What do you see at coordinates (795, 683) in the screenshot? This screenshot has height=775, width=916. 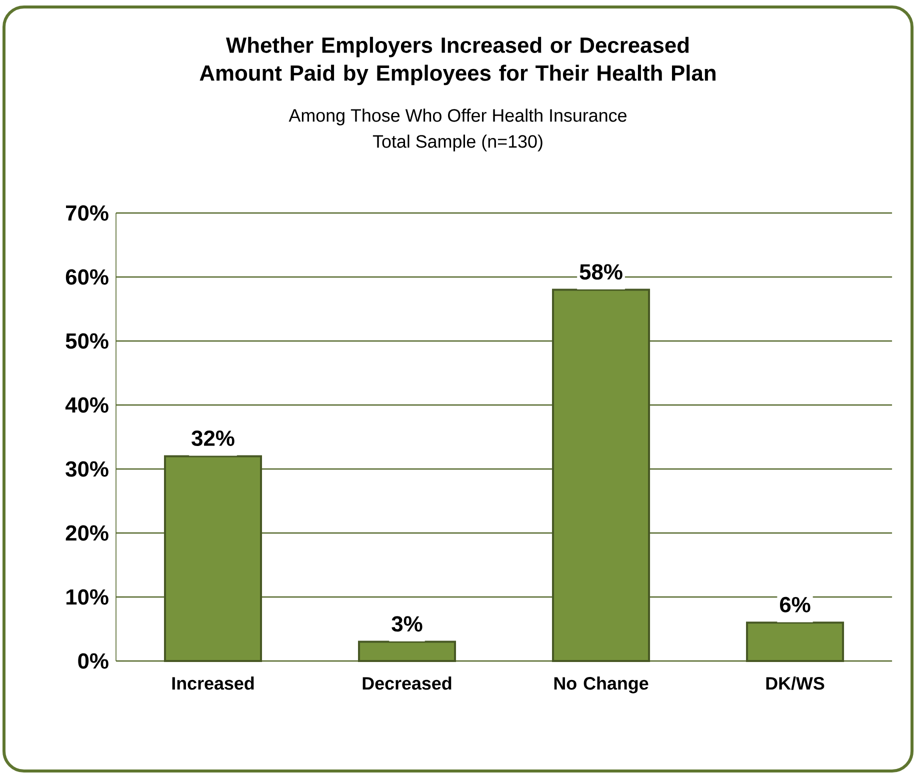 I see `x-tick-label: DK/WS` at bounding box center [795, 683].